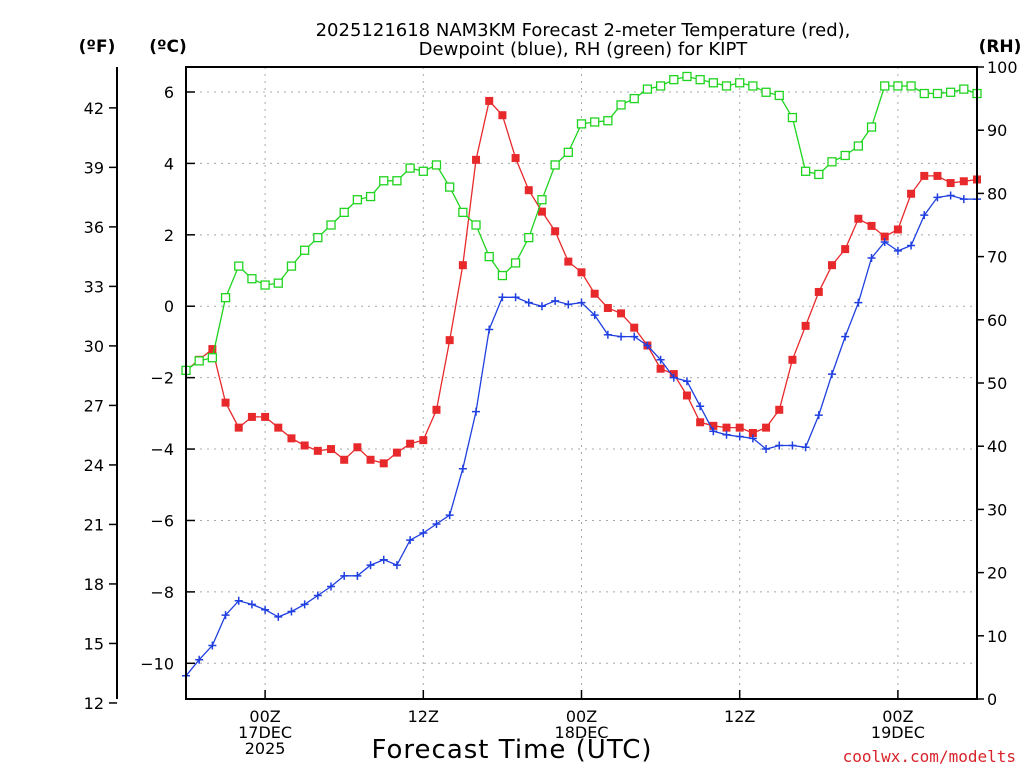  What do you see at coordinates (1000, 47) in the screenshot?
I see `rh-unit-label: (RH)` at bounding box center [1000, 47].